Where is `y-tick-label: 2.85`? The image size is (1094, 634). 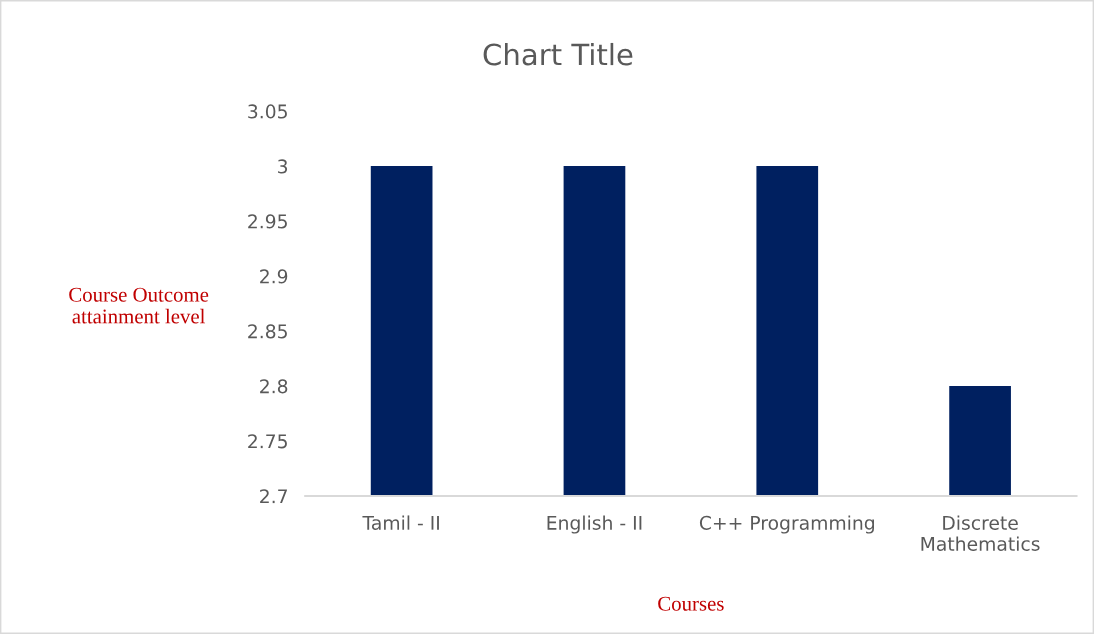 y-tick-label: 2.85 is located at coordinates (267, 331).